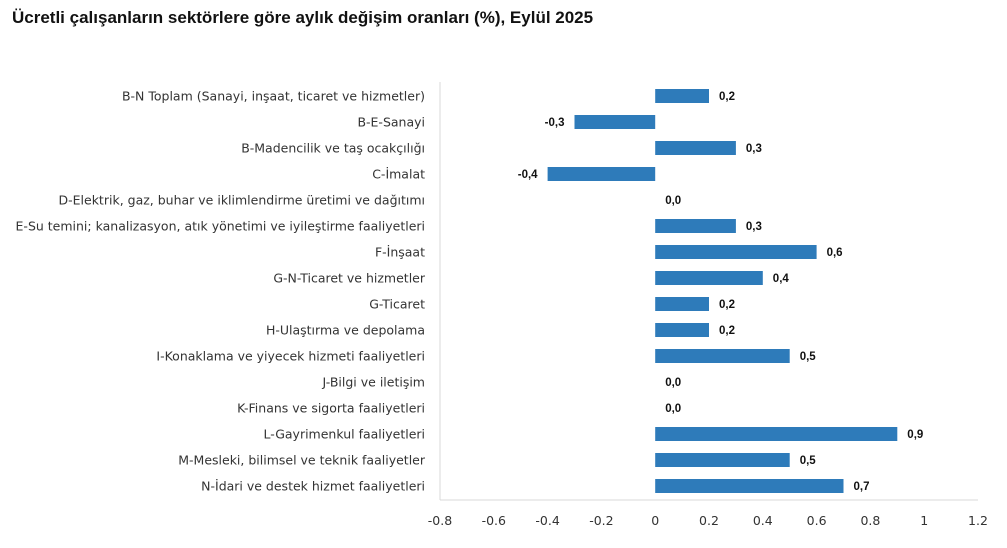 The image size is (1007, 548). I want to click on data-label: 0,4, so click(781, 279).